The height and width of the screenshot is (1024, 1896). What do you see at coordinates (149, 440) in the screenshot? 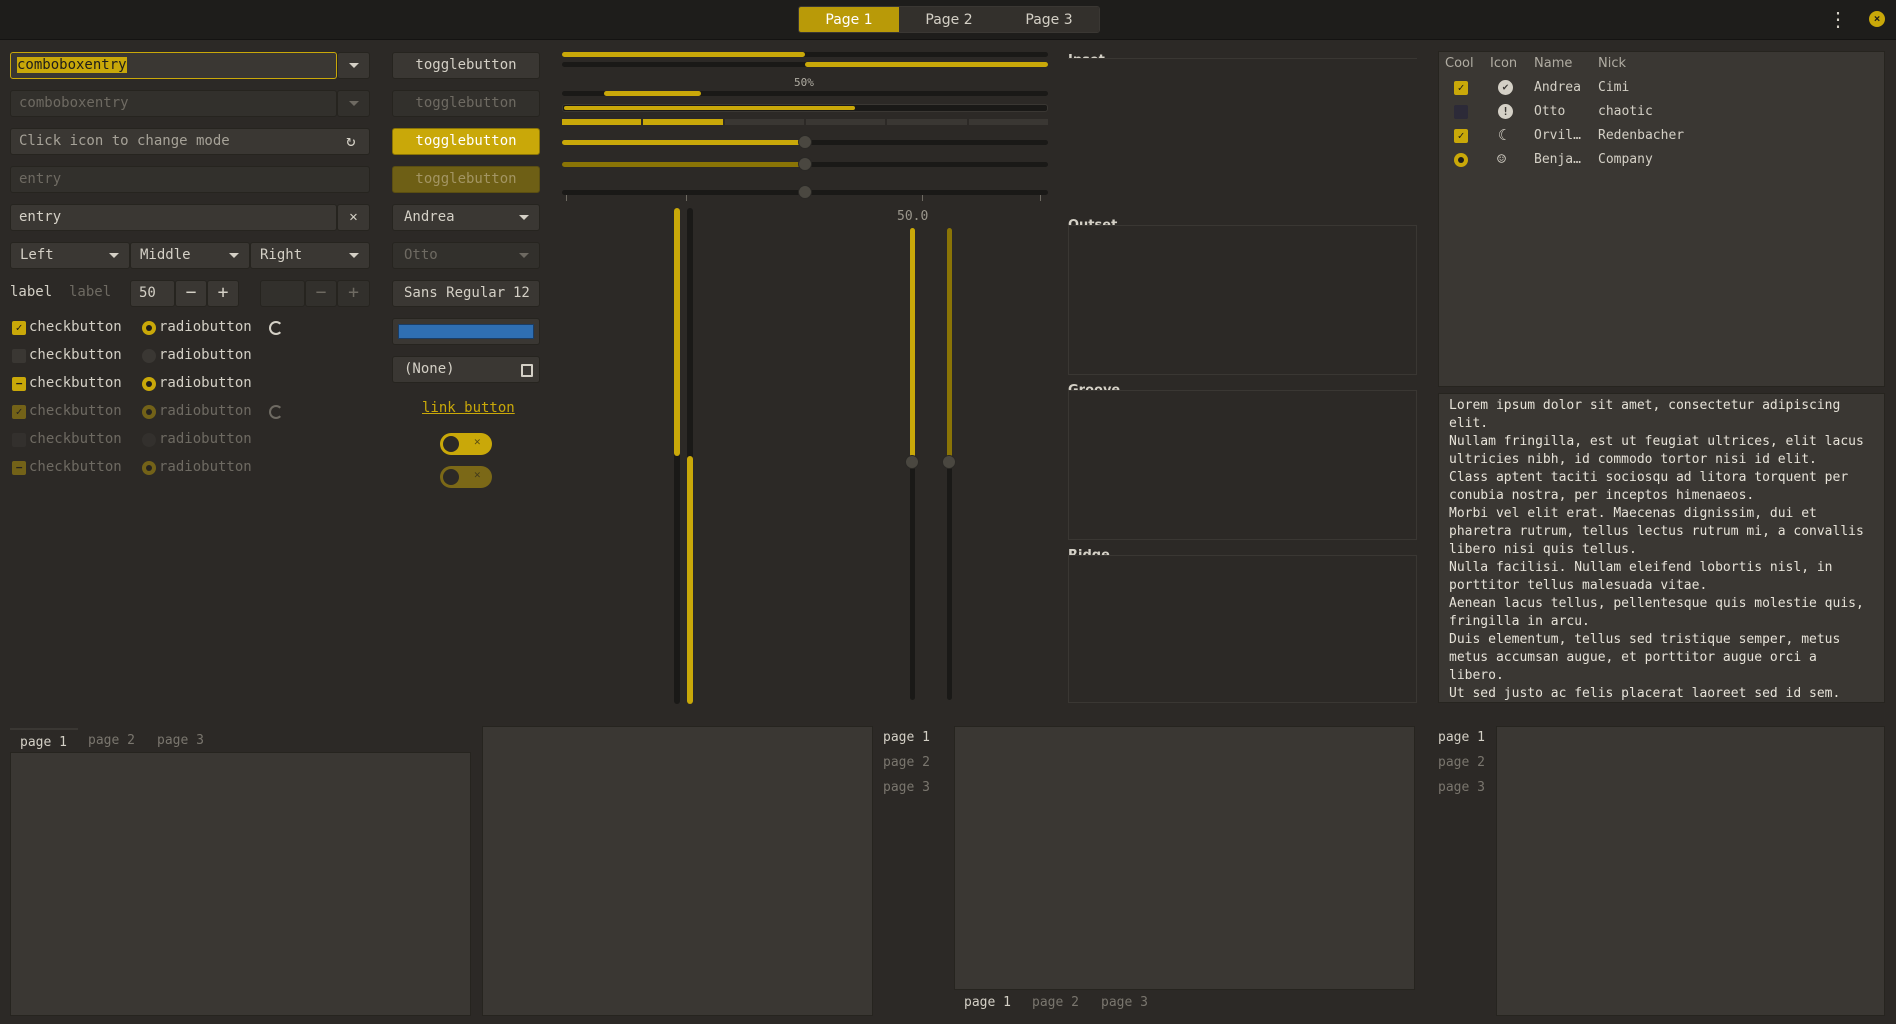
I see `radio-unselected-disabled` at bounding box center [149, 440].